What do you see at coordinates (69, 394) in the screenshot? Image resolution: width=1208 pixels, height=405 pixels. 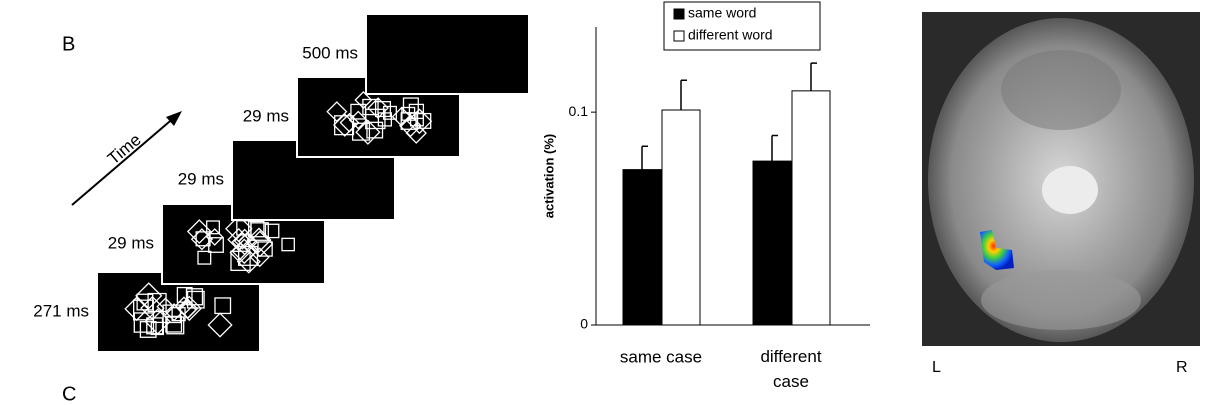 I see `panel-label: C` at bounding box center [69, 394].